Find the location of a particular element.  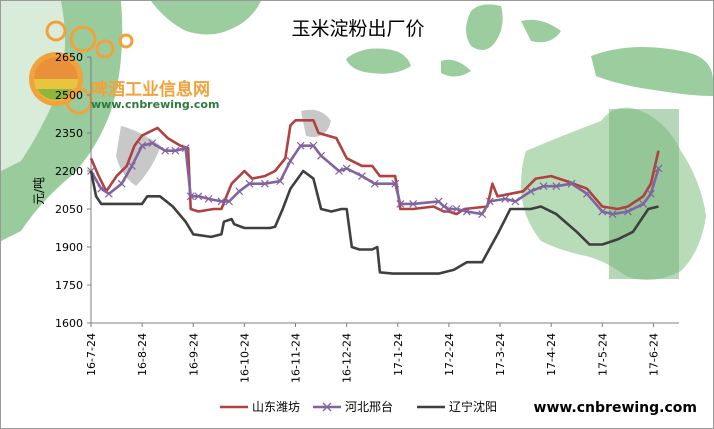

x-tick-label: 17-4-24 is located at coordinates (551, 354).